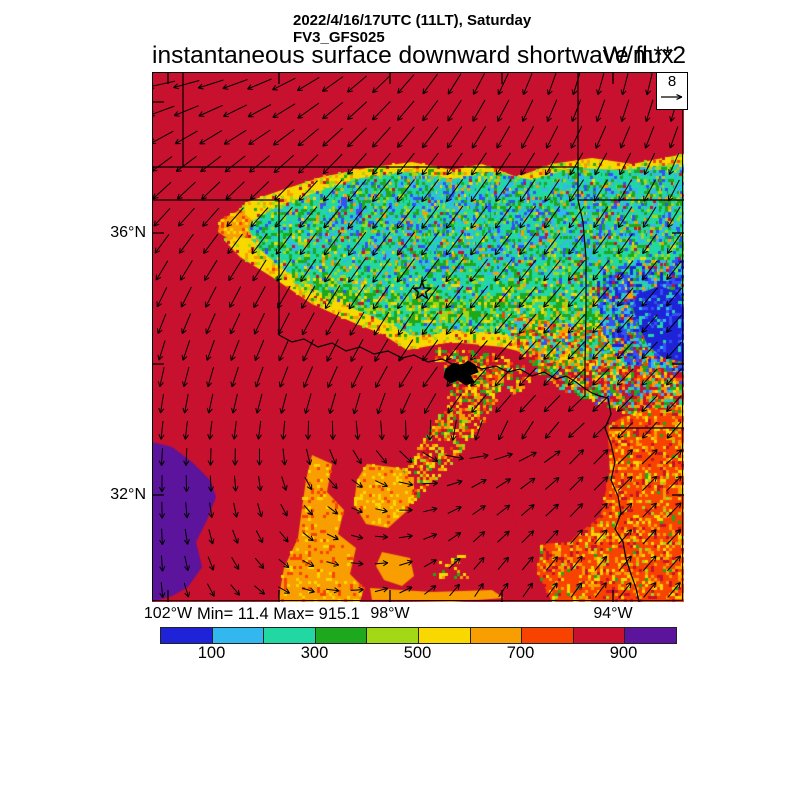  I want to click on colorbar-tick-label: 700, so click(520, 653).